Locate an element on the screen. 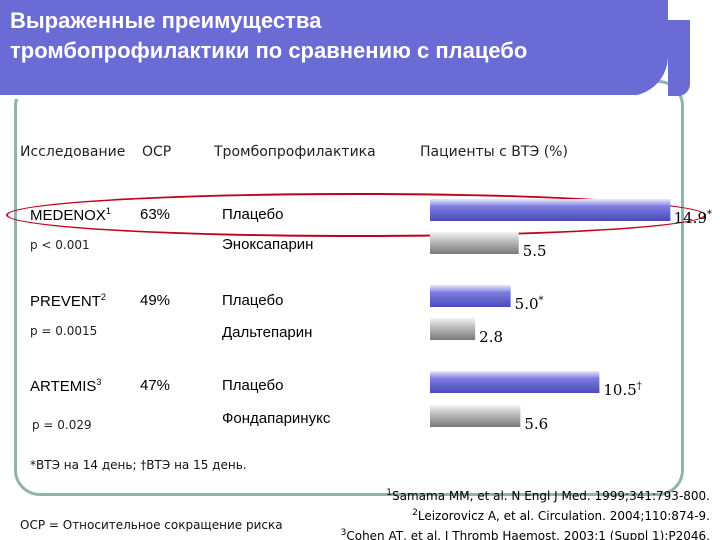 This screenshot has height=540, width=720. bar-value-label: 5.6 is located at coordinates (536, 424).